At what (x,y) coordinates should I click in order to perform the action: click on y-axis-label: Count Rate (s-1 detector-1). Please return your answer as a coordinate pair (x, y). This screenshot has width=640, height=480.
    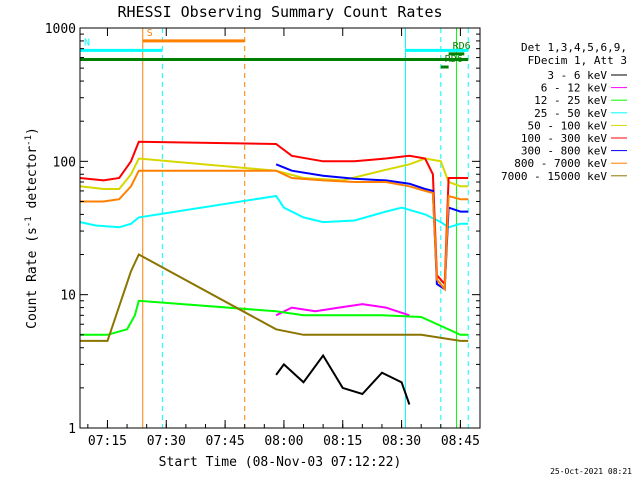
    Looking at the image, I should click on (32, 228).